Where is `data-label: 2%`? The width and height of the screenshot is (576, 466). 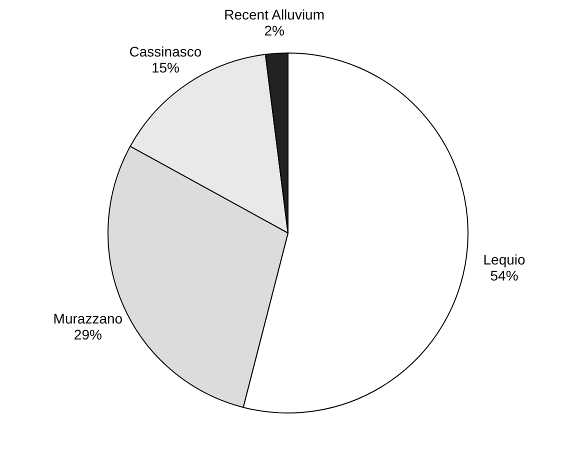
data-label: 2% is located at coordinates (274, 30).